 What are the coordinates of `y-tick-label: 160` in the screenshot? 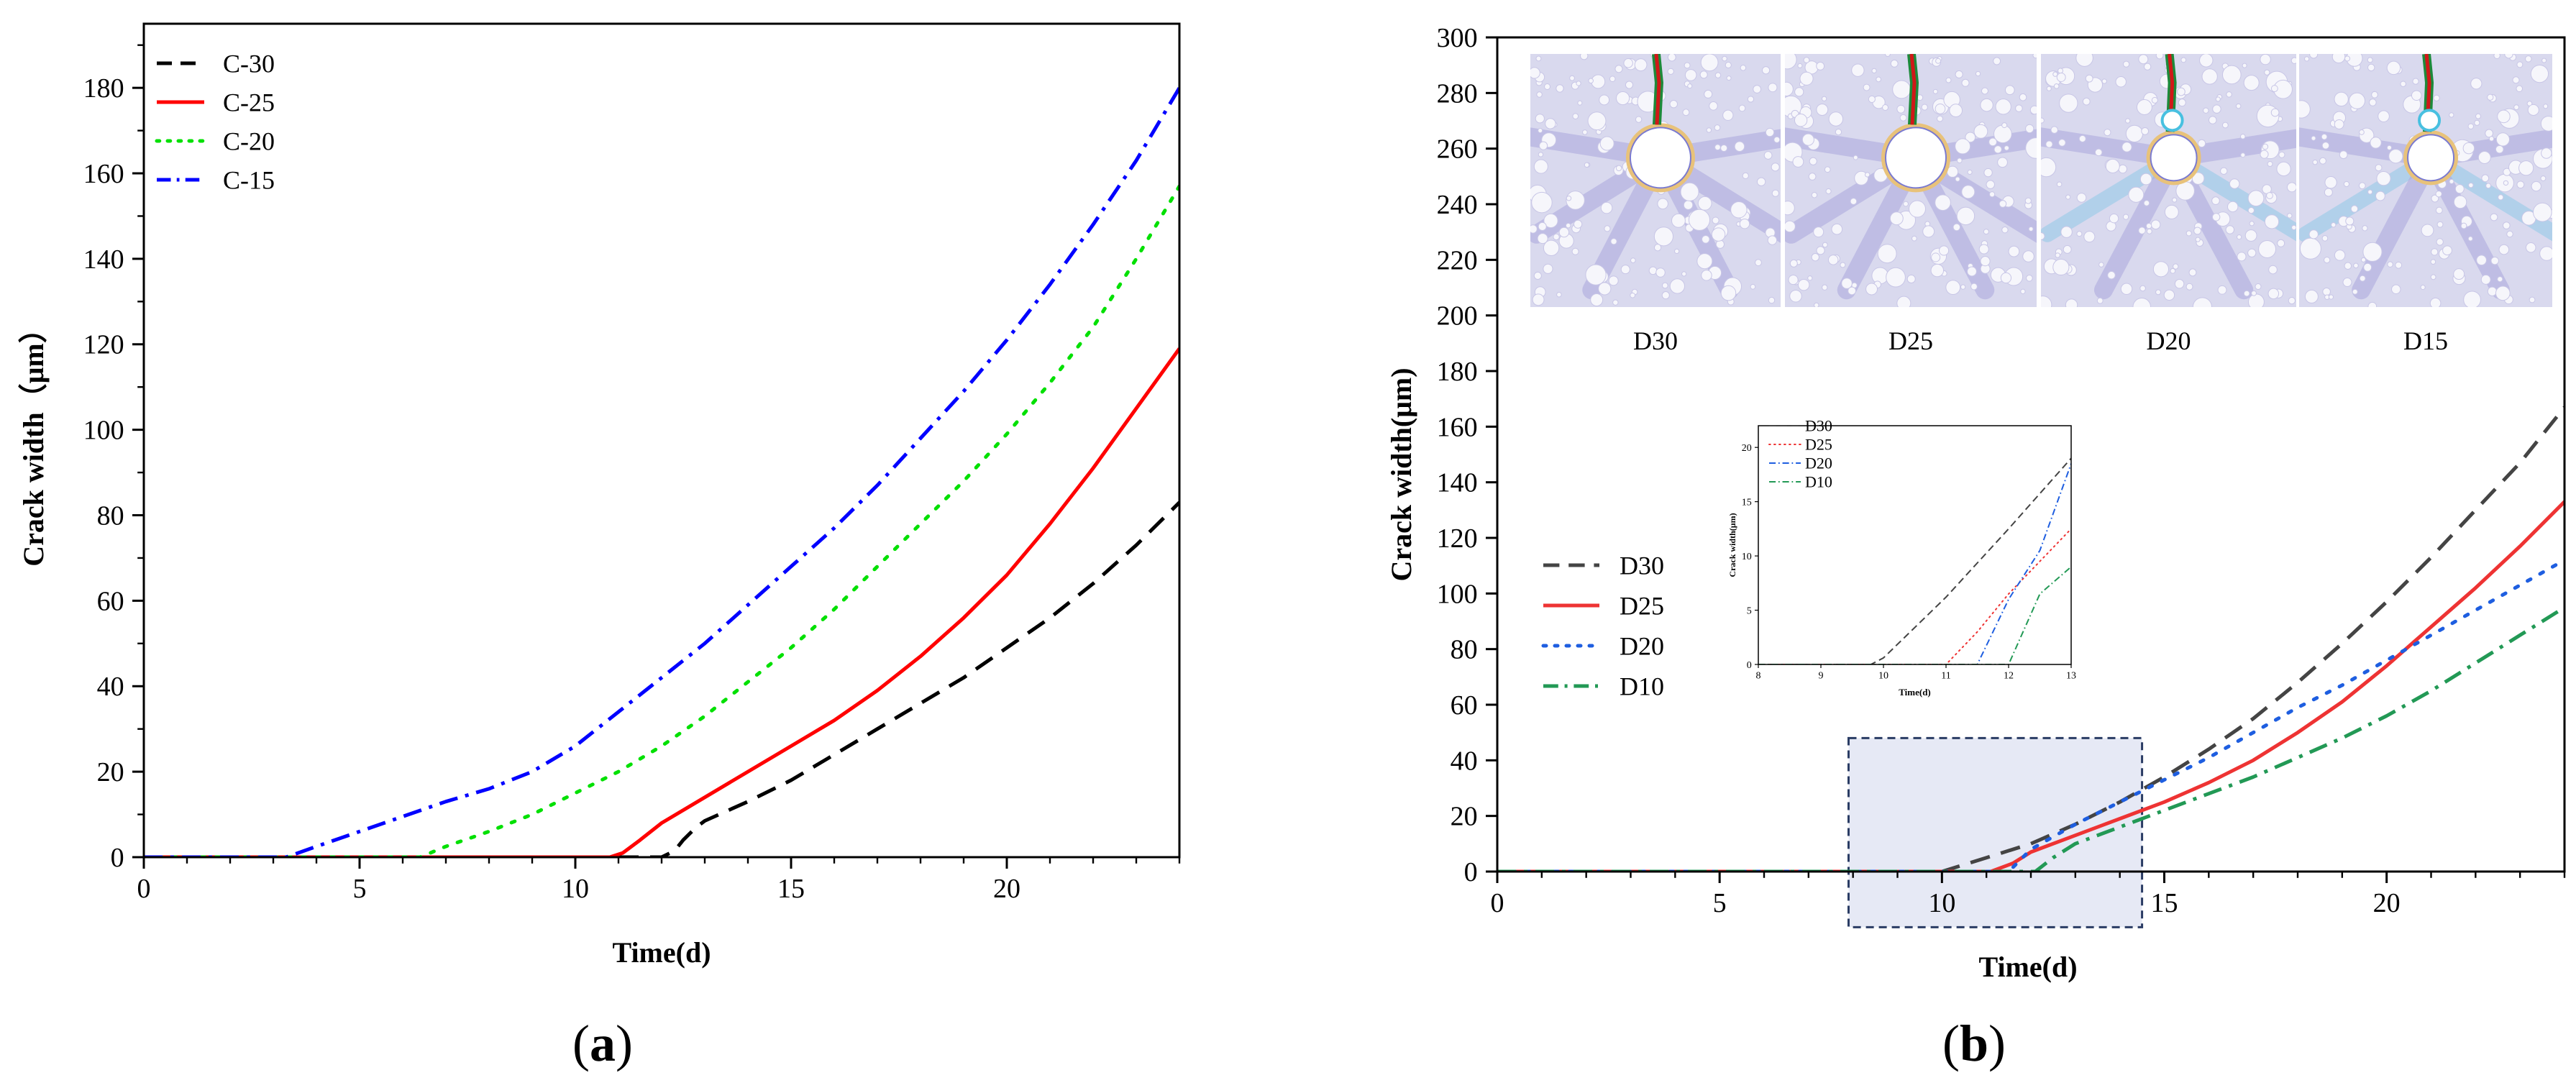 It's located at (1457, 427).